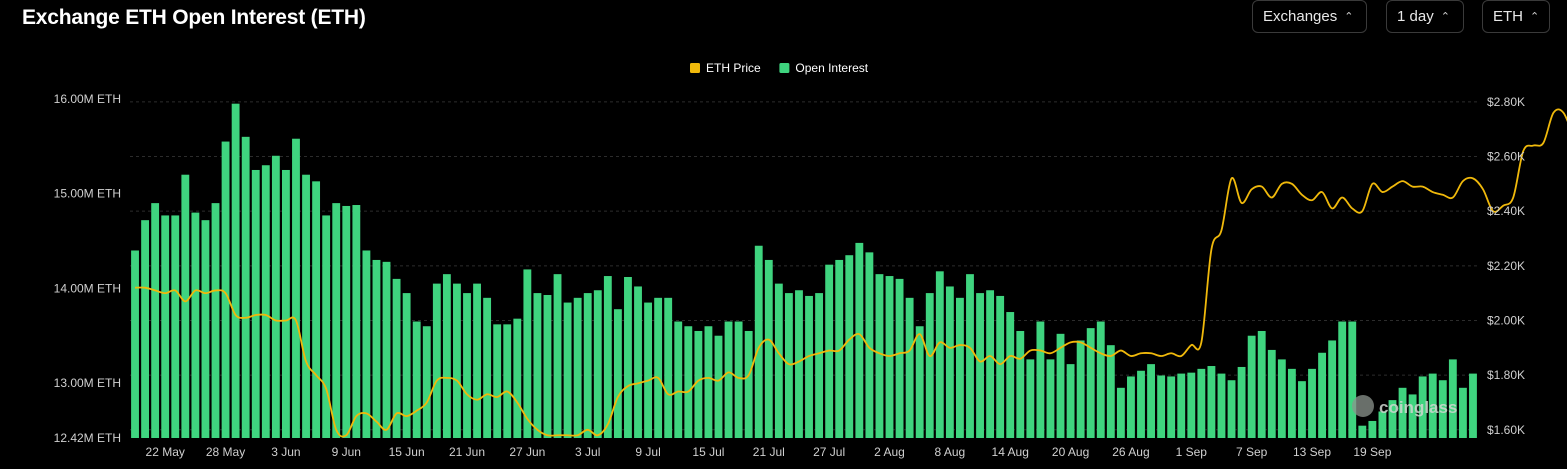 The width and height of the screenshot is (1567, 469). What do you see at coordinates (1192, 452) in the screenshot?
I see `x-axis-tick-label: 1 Sep` at bounding box center [1192, 452].